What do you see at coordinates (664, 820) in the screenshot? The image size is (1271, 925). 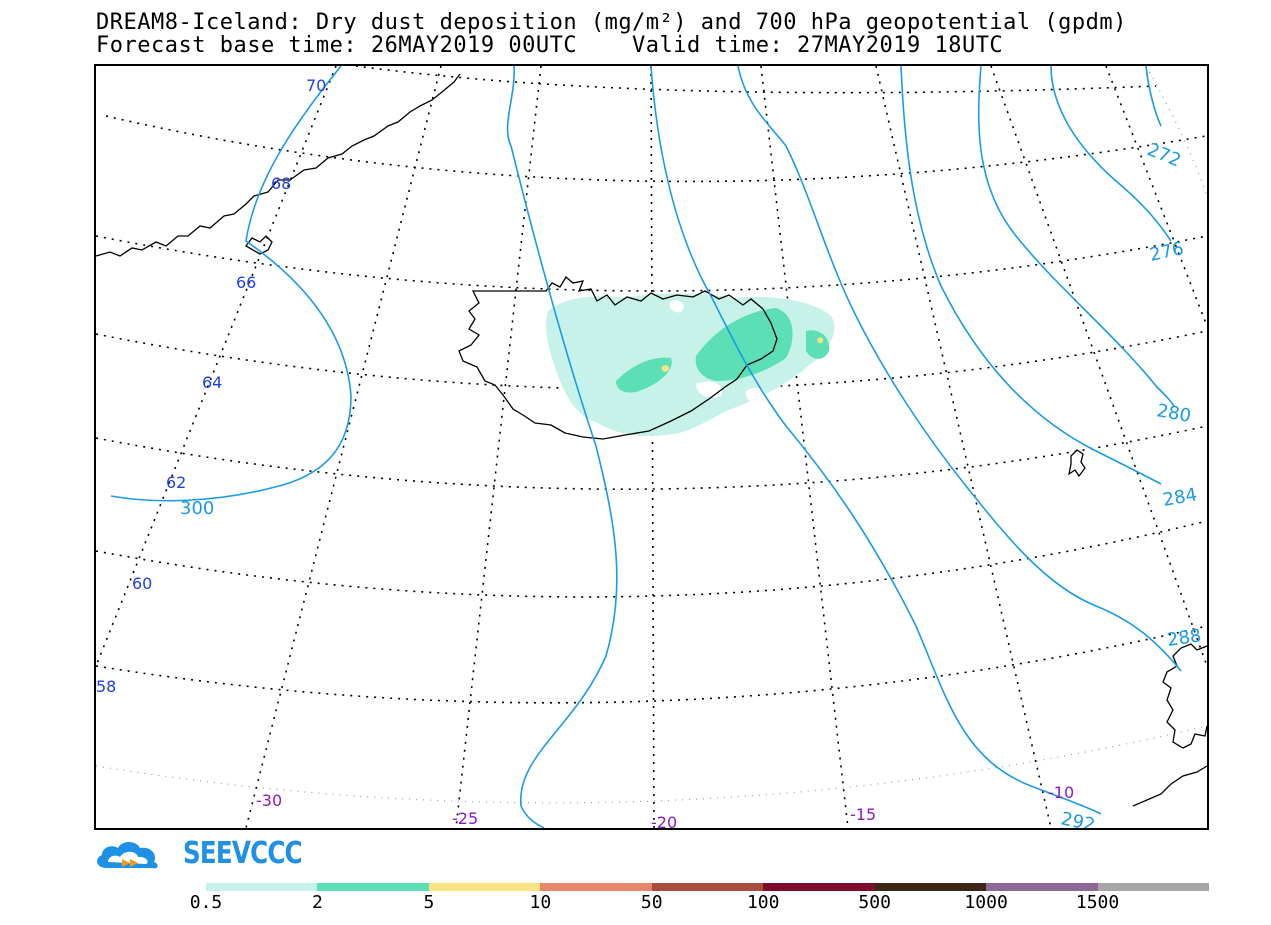 I see `lon-label-minus-20: -20` at bounding box center [664, 820].